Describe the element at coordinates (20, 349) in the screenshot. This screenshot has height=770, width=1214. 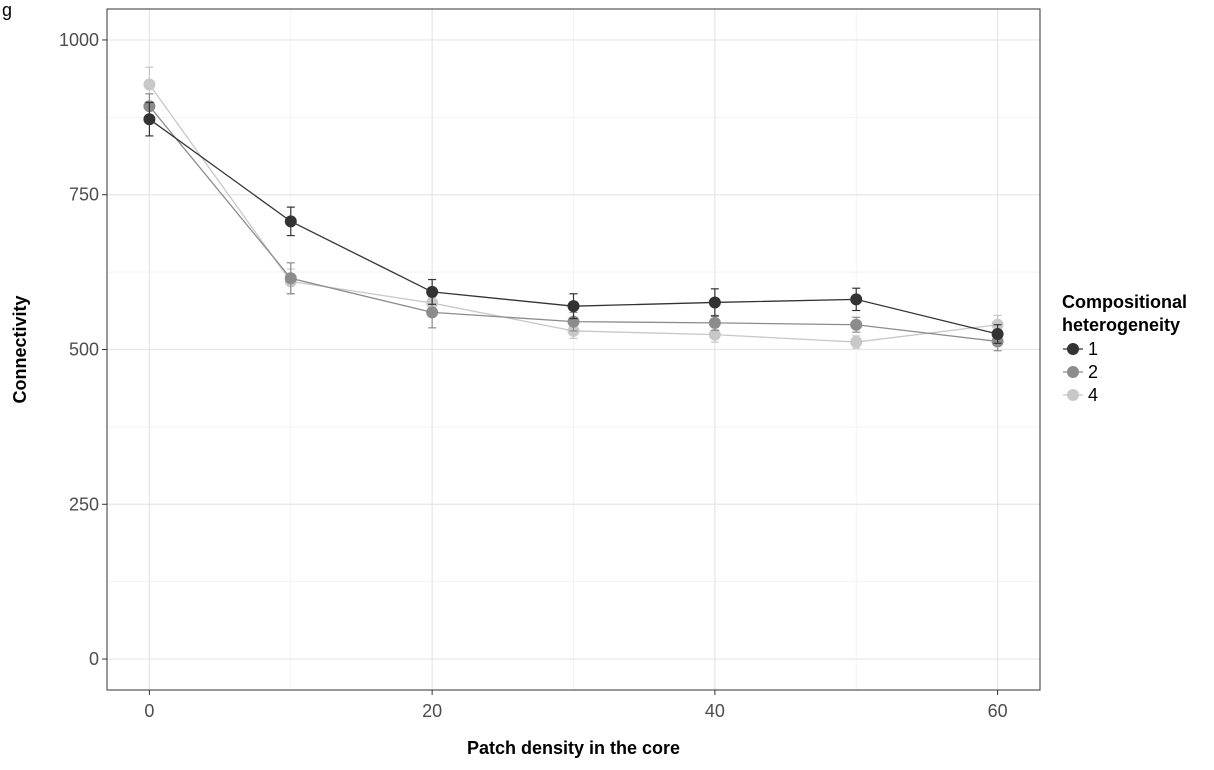
I see `y-axis-title: Connectivity` at that location.